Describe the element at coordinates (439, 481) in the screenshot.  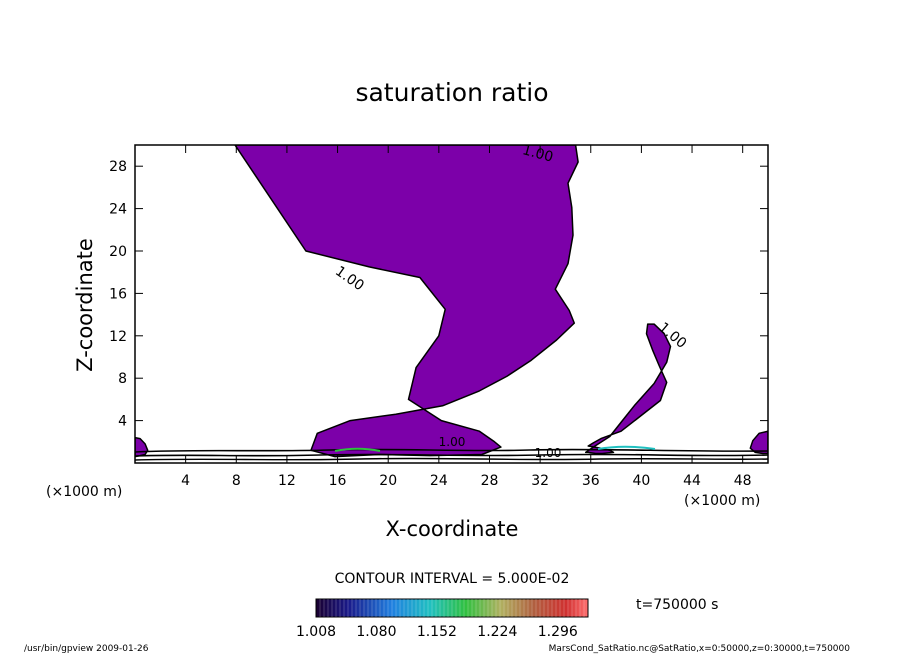
I see `x-tick-label: 24` at that location.